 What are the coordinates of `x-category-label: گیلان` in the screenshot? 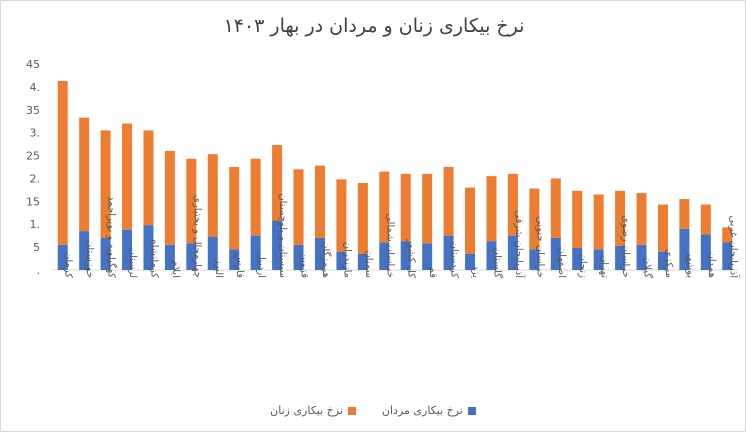 It's located at (648, 267).